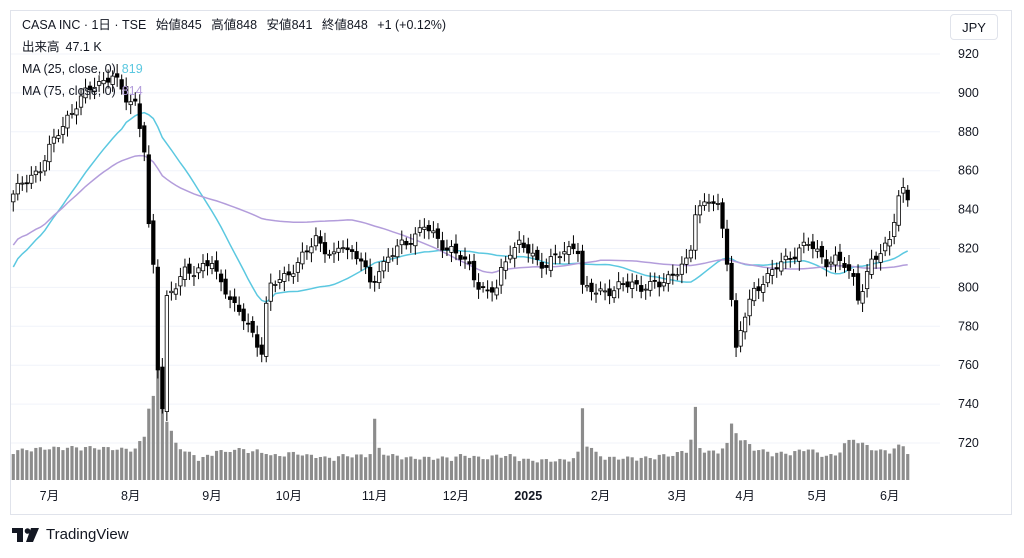 This screenshot has height=558, width=1024. What do you see at coordinates (41, 47) in the screenshot?
I see `volume-label: 出来高` at bounding box center [41, 47].